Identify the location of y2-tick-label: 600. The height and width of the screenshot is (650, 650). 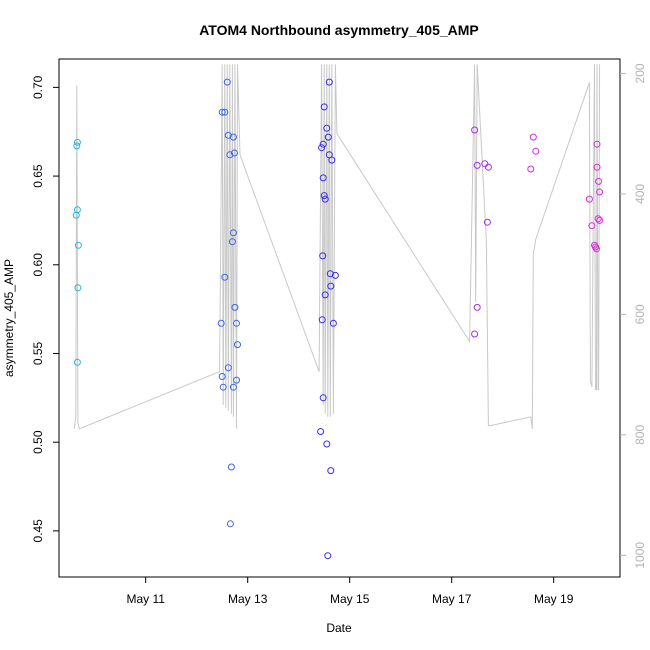
(640, 314).